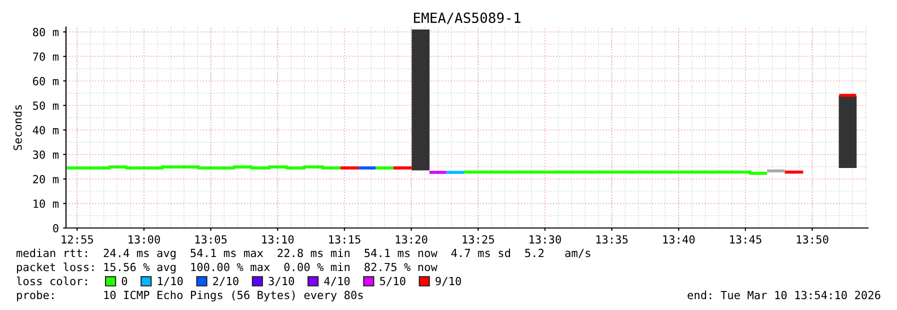 The width and height of the screenshot is (897, 310). Describe the element at coordinates (679, 239) in the screenshot. I see `x-tick-label: 13:40` at that location.